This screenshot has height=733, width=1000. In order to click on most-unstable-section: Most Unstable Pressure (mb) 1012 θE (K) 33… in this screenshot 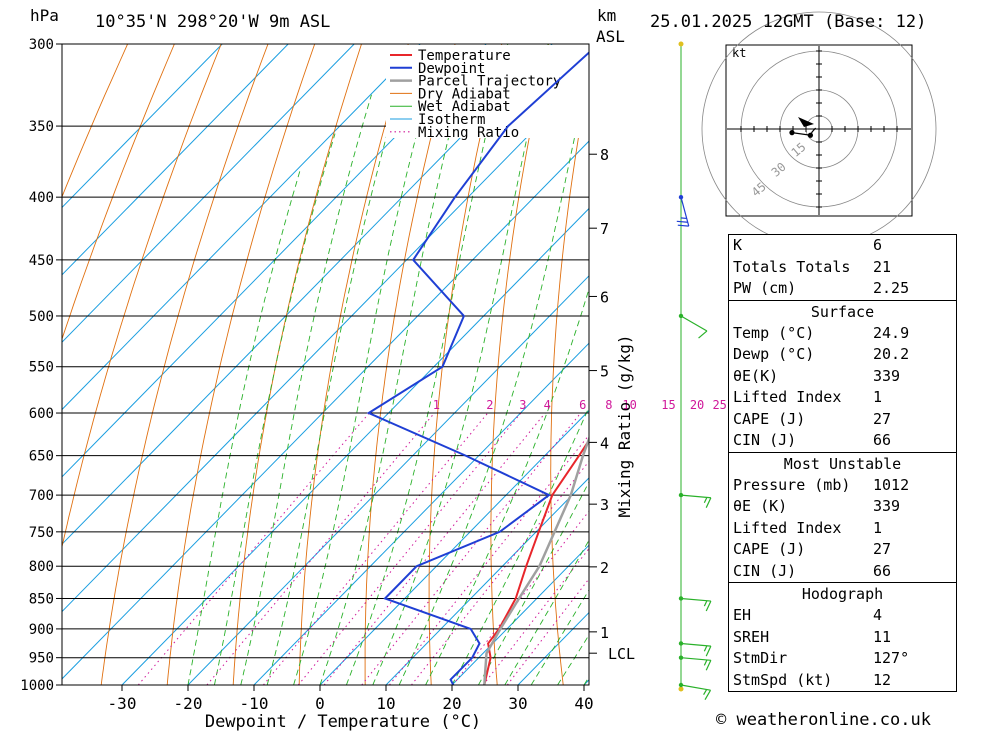, I will do `click(842, 517)`.